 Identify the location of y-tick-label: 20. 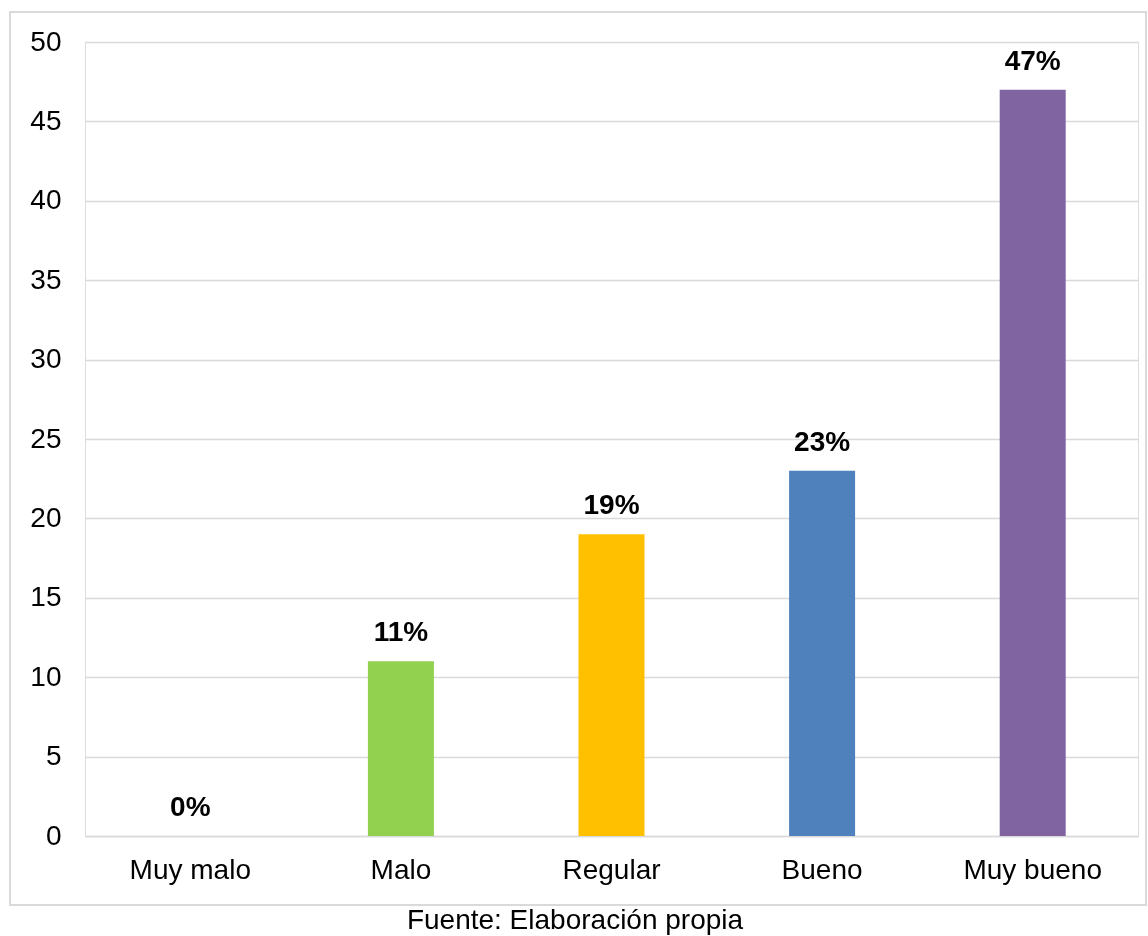
(46, 517).